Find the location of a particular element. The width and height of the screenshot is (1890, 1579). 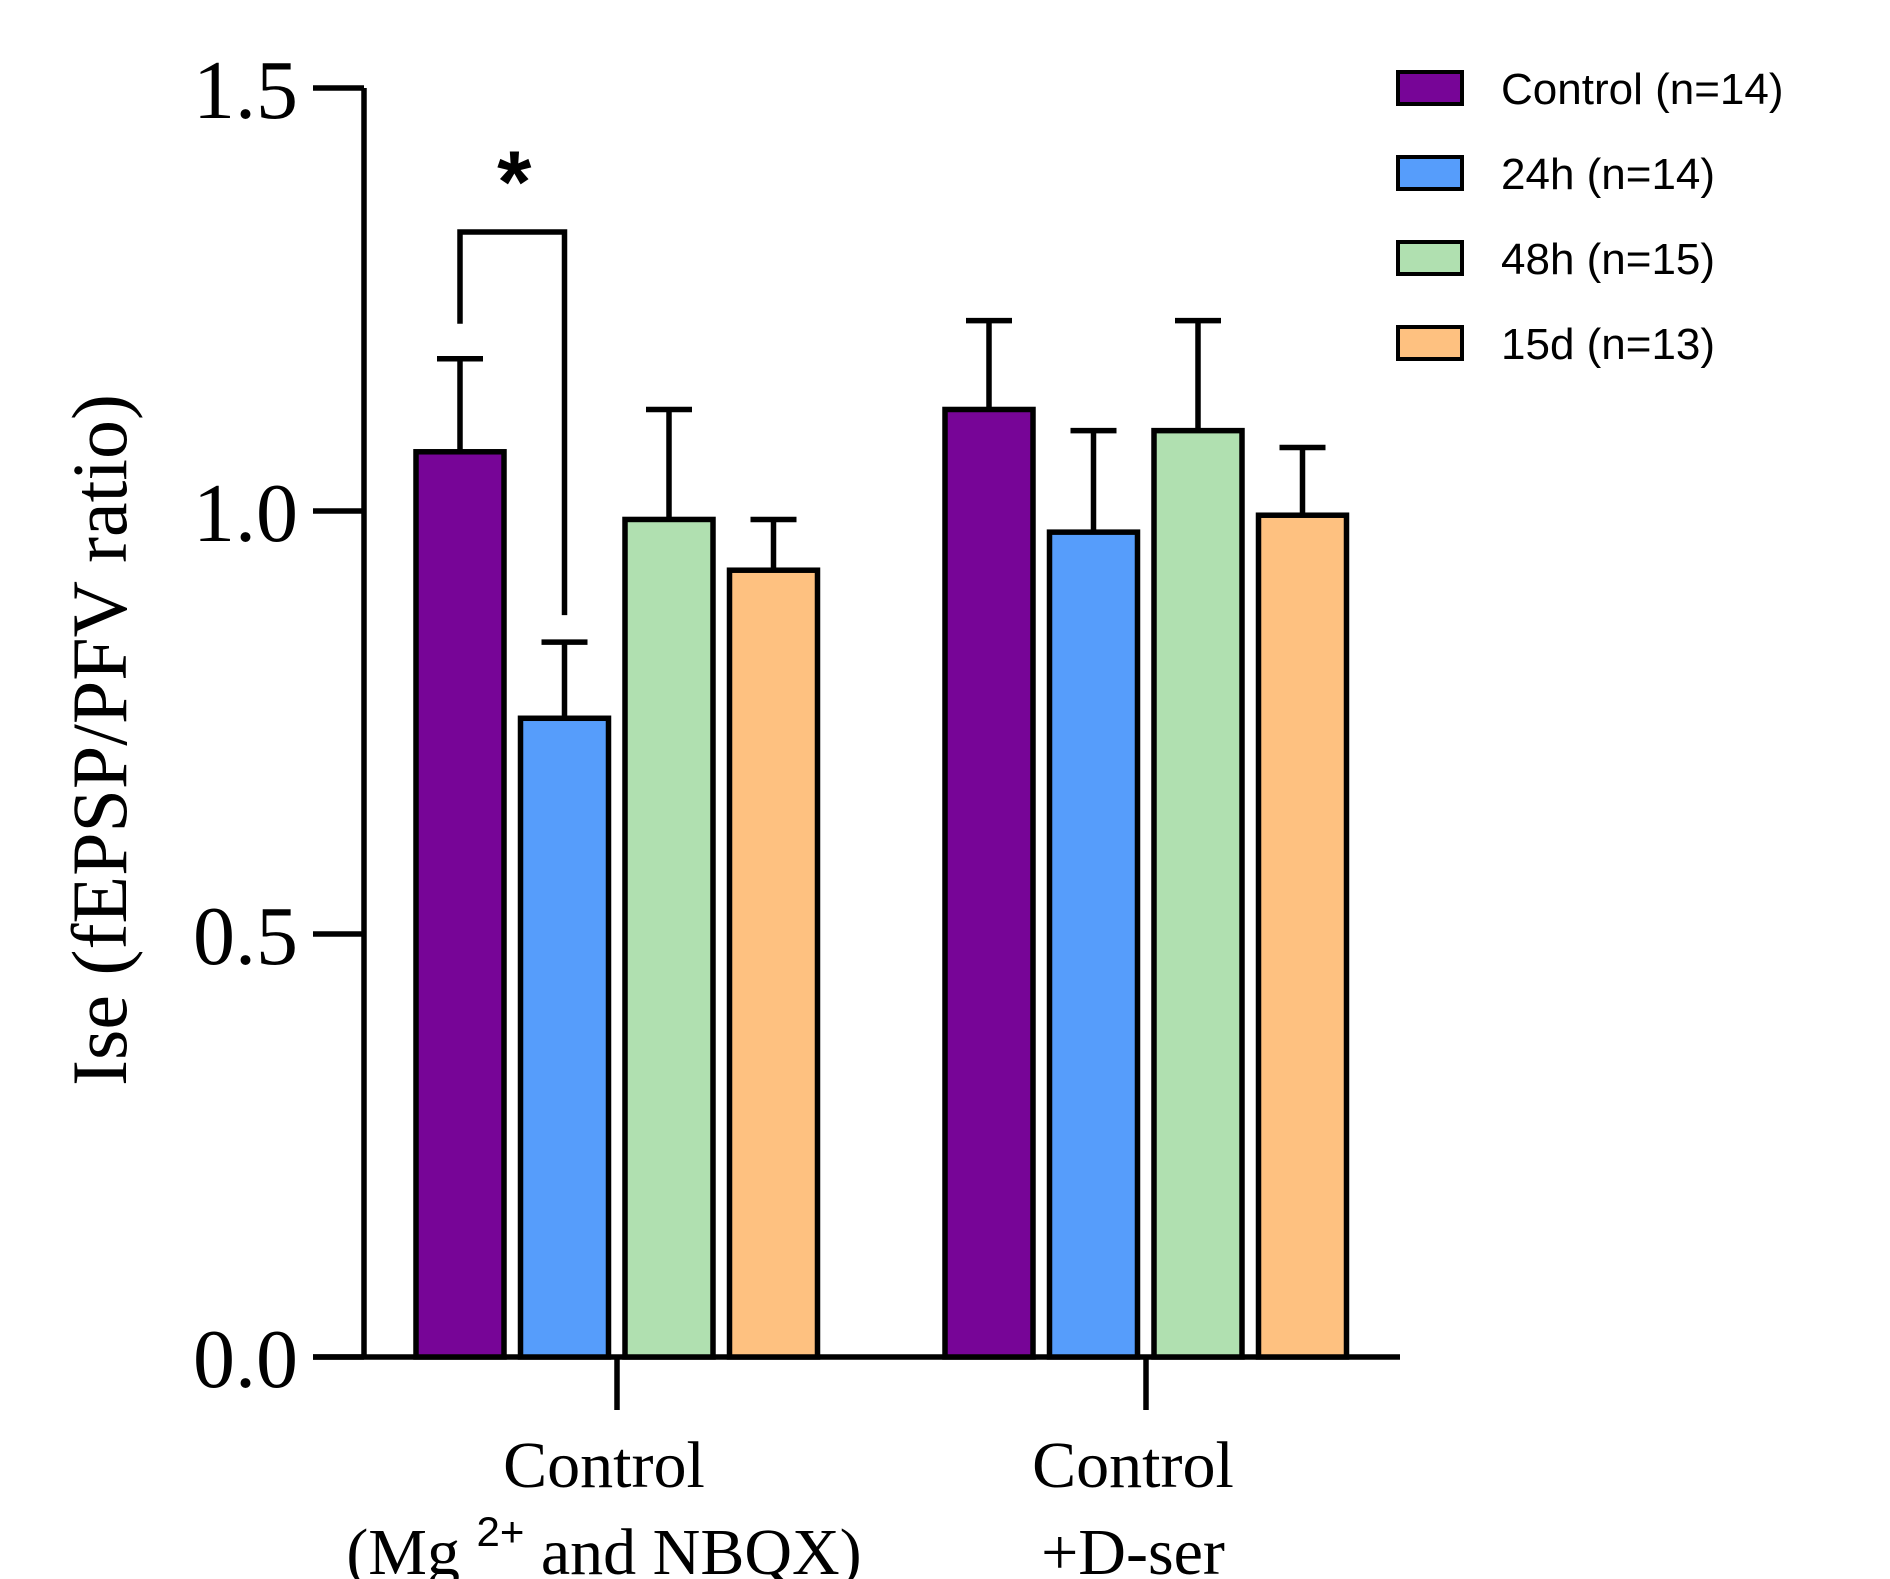

y-tick-label: 0.0 is located at coordinates (245, 1359).